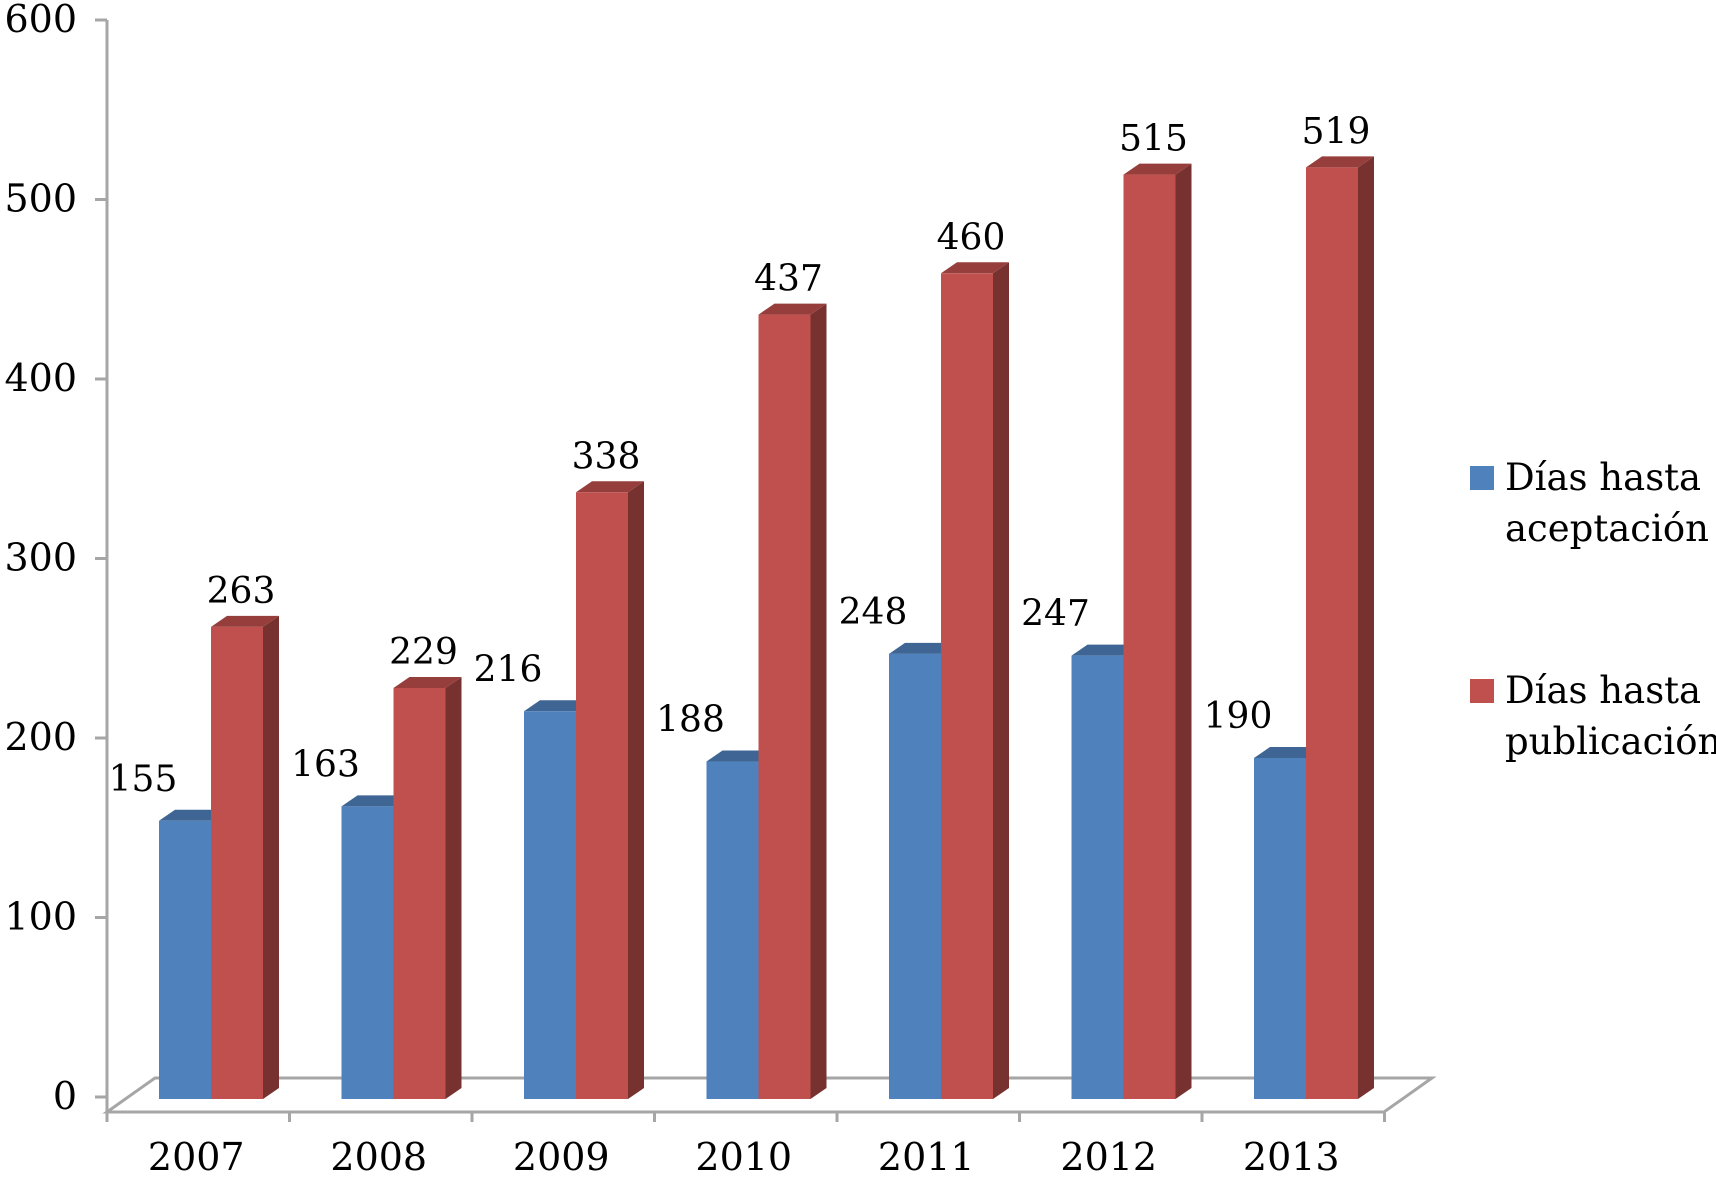  I want to click on legend-label: aceptación, so click(1607, 528).